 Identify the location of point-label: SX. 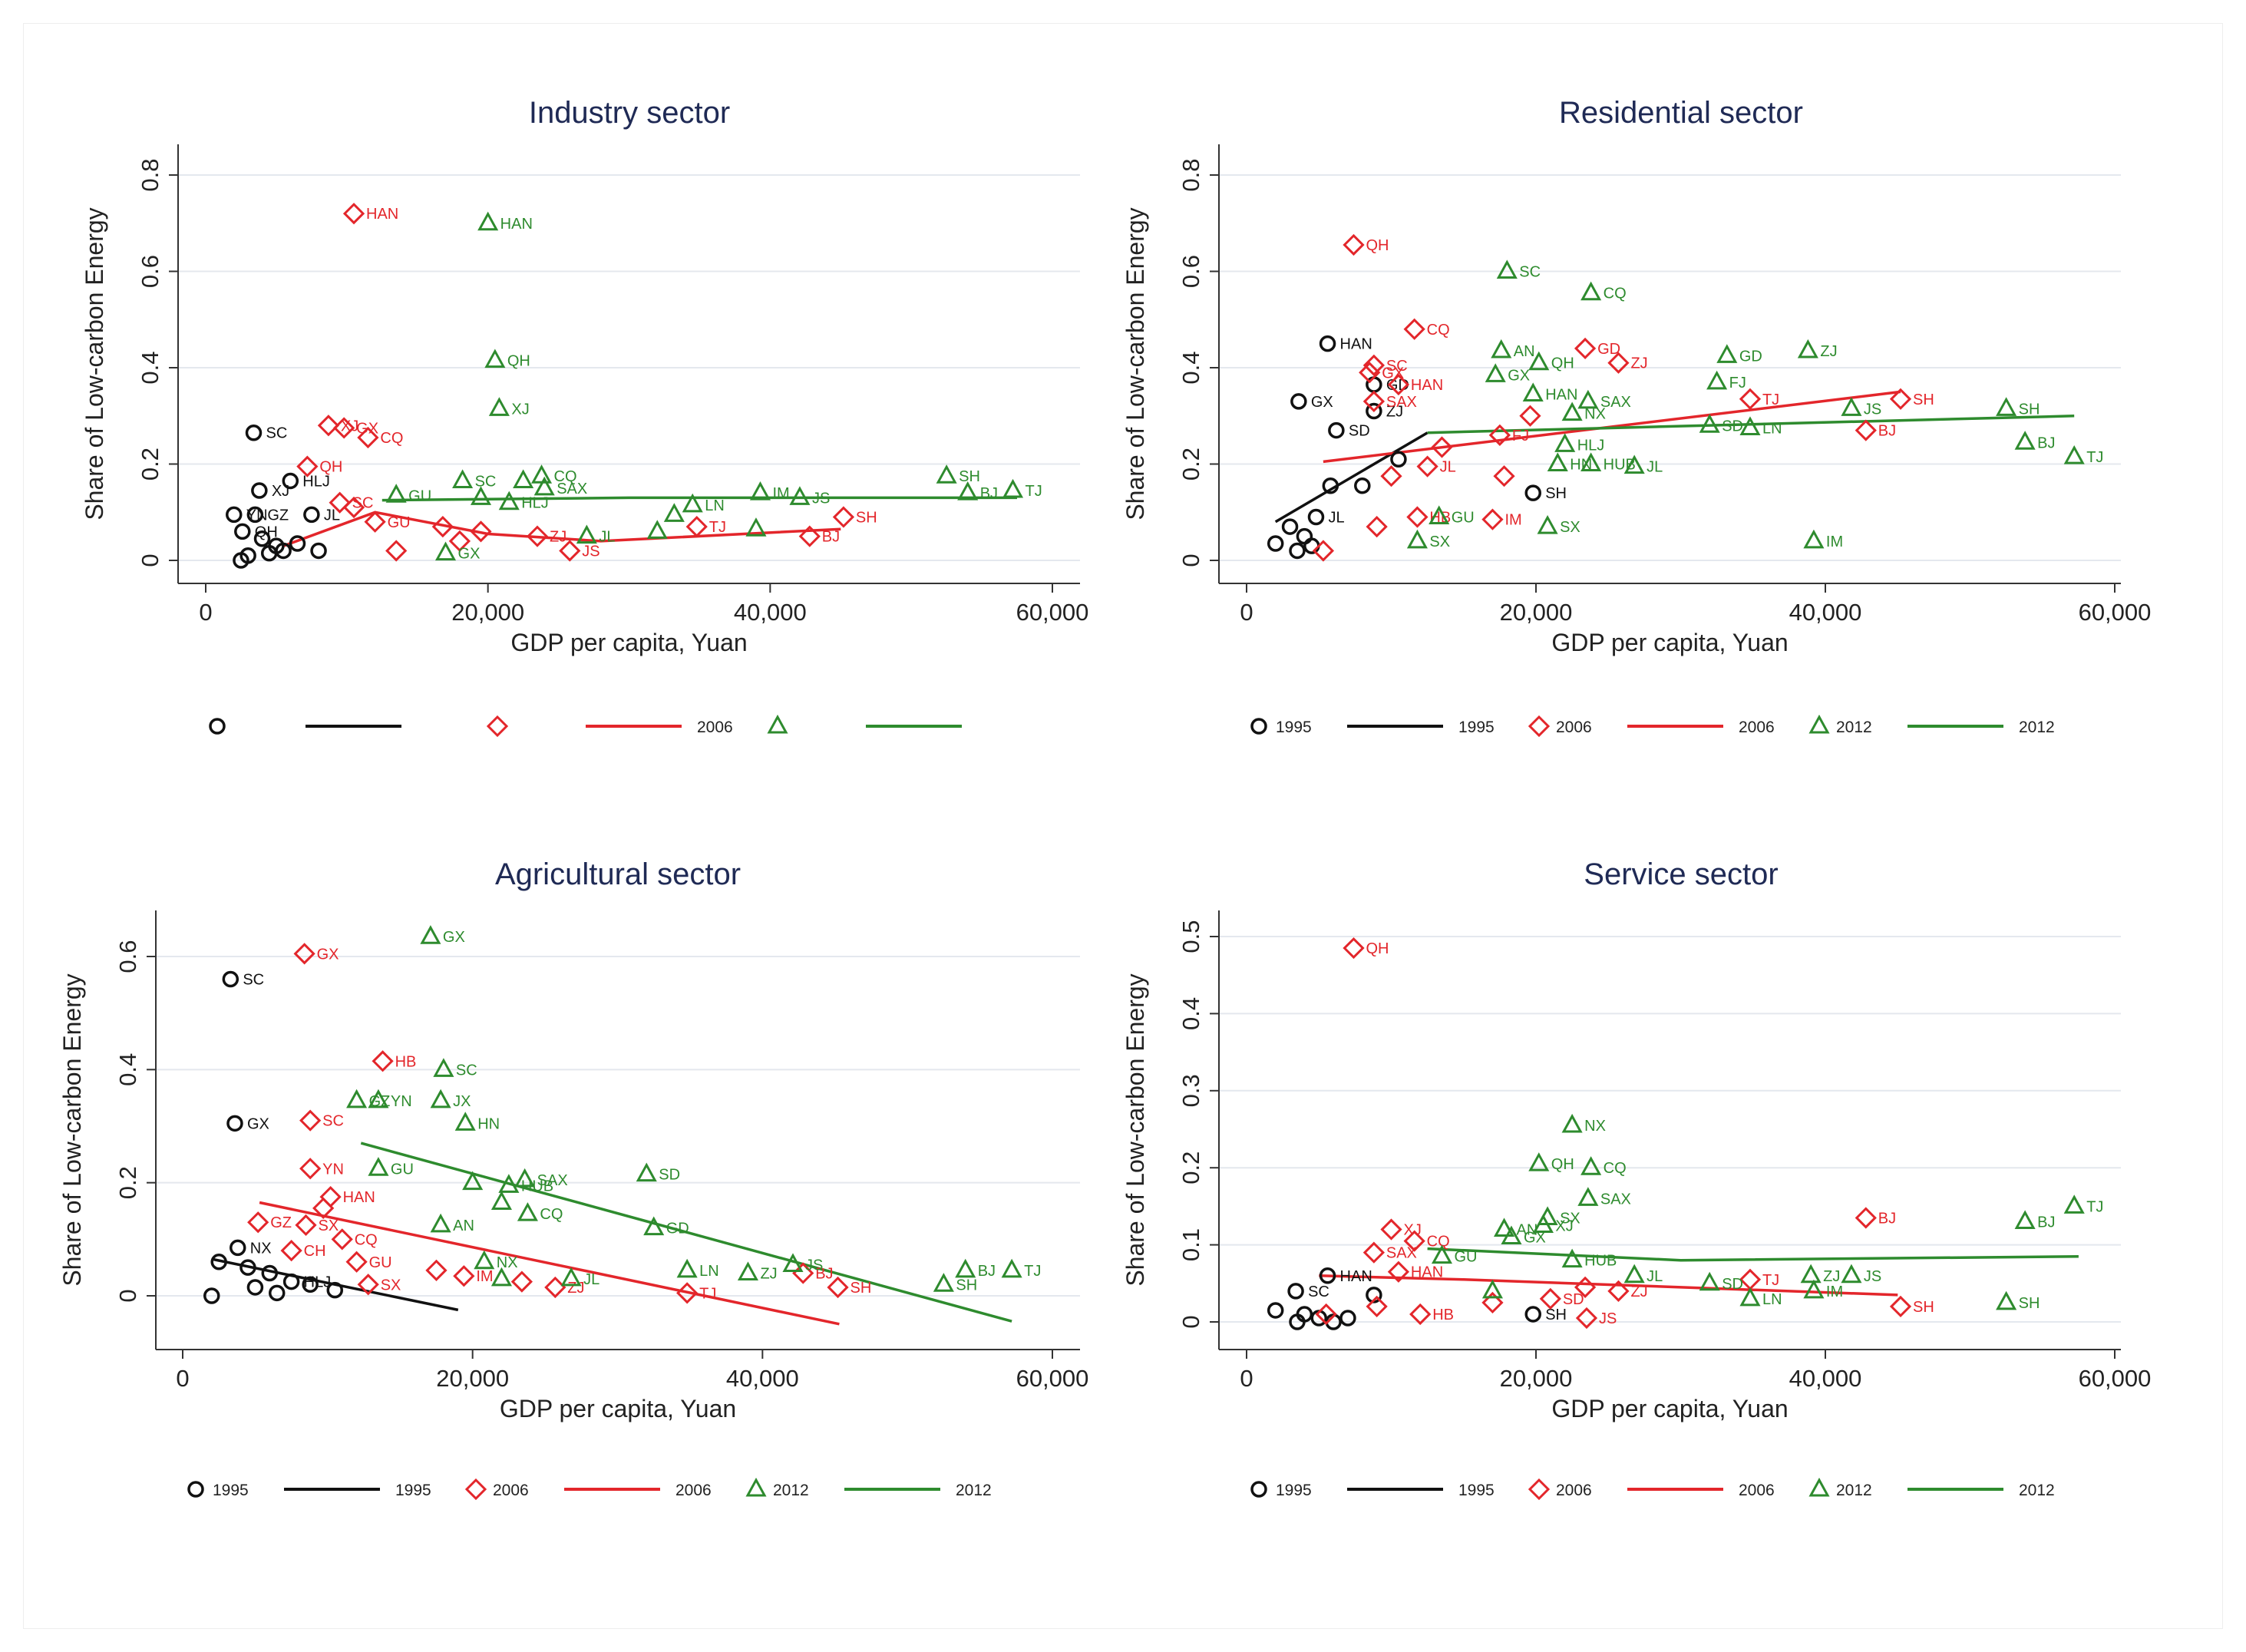
(1570, 527).